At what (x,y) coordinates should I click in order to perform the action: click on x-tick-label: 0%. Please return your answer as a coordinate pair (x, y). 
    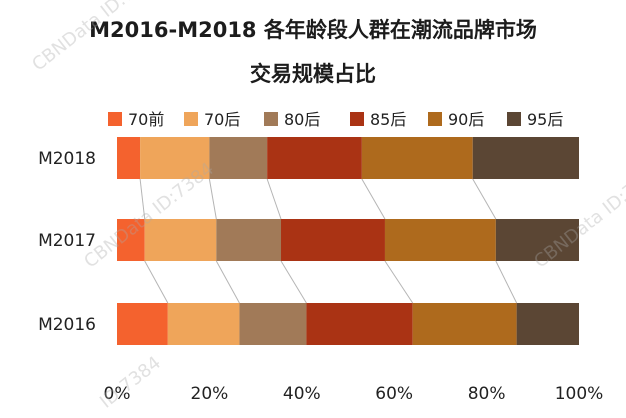
    Looking at the image, I should click on (117, 394).